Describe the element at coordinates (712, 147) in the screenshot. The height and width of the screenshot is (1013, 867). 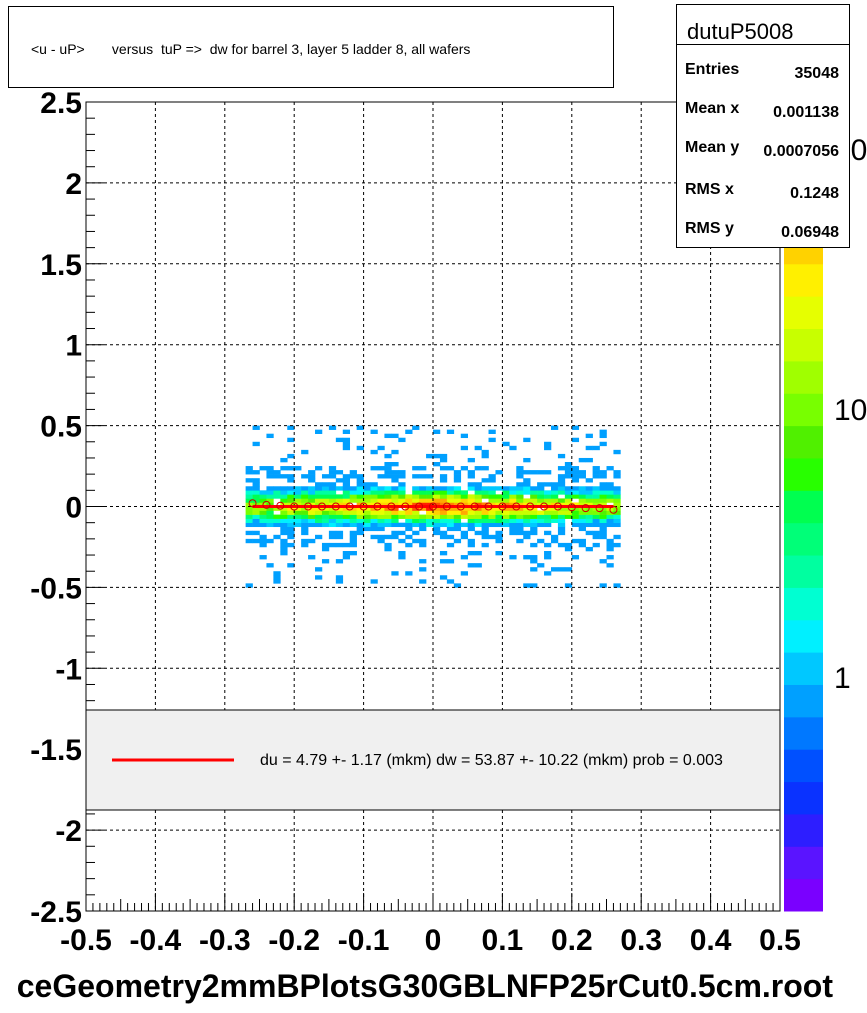
I see `stats-label: Mean y` at that location.